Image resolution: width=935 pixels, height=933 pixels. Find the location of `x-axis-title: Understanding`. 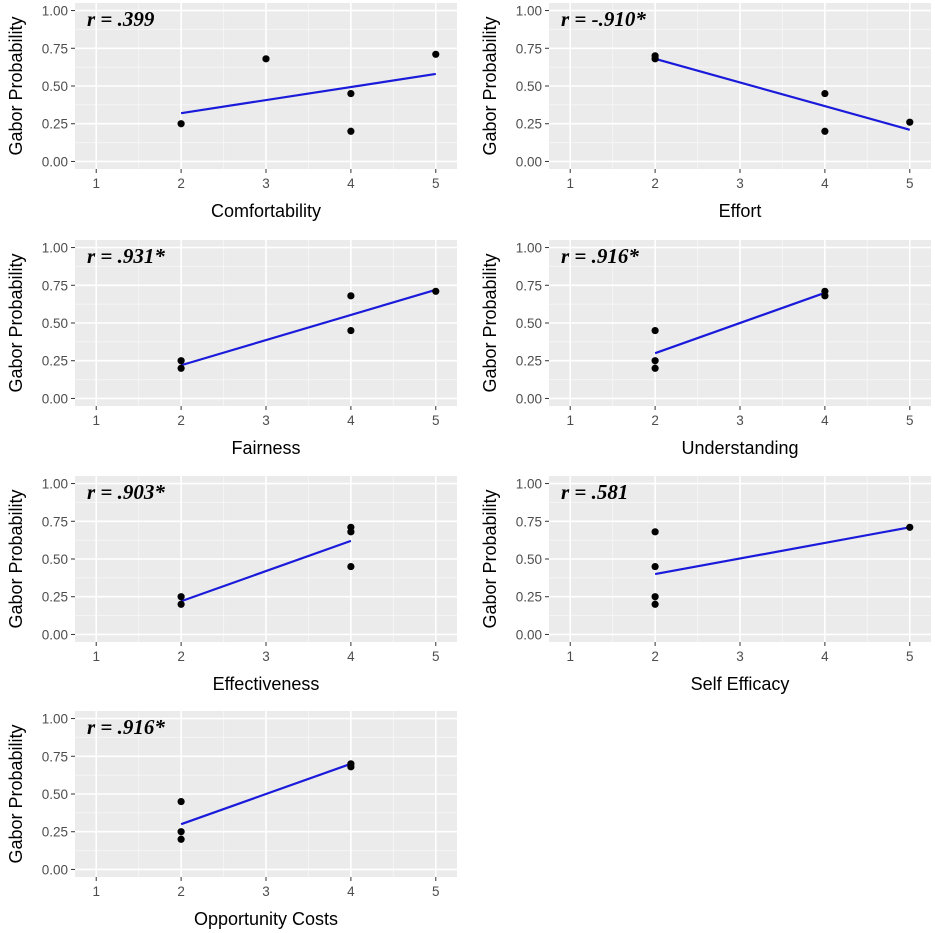

x-axis-title: Understanding is located at coordinates (739, 448).